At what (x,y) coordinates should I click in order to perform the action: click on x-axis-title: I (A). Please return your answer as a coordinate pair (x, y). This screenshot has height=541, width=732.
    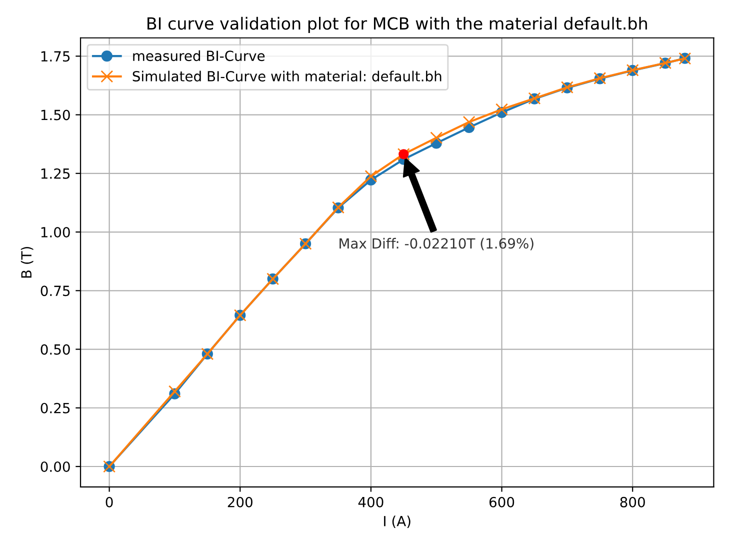
    Looking at the image, I should click on (397, 522).